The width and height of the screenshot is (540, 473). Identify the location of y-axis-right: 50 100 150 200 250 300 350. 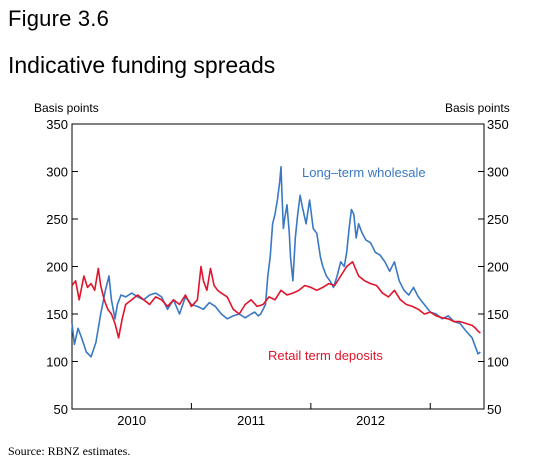
(493, 267).